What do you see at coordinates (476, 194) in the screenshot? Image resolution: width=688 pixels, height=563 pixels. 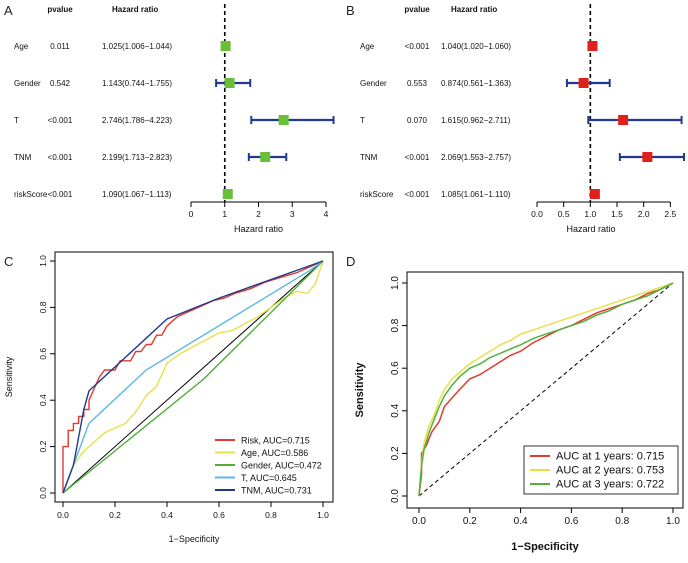 I see `row-hr-text: 1.085(1.061−1.110)` at bounding box center [476, 194].